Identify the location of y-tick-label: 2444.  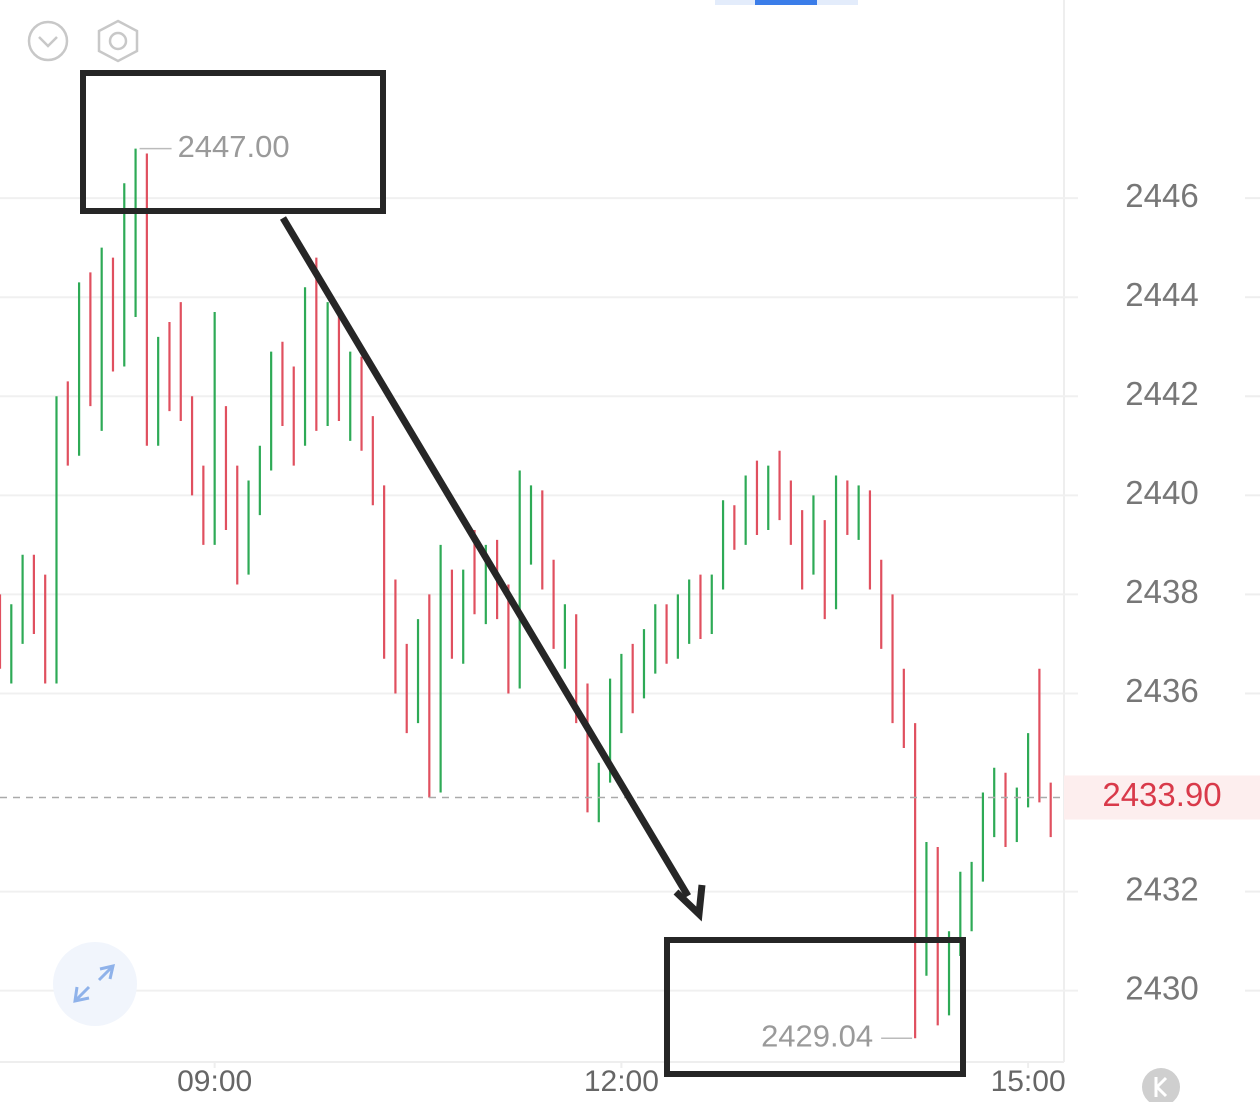
(1161, 294).